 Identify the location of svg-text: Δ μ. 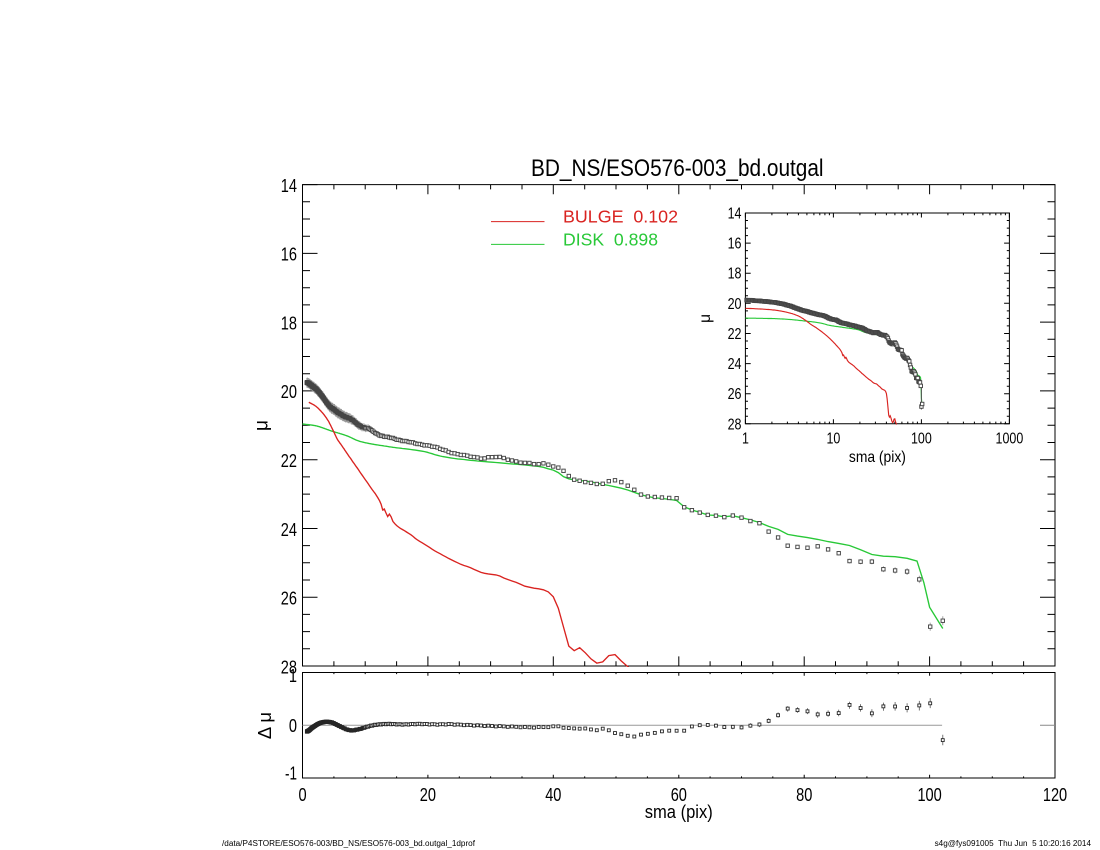
(264, 725).